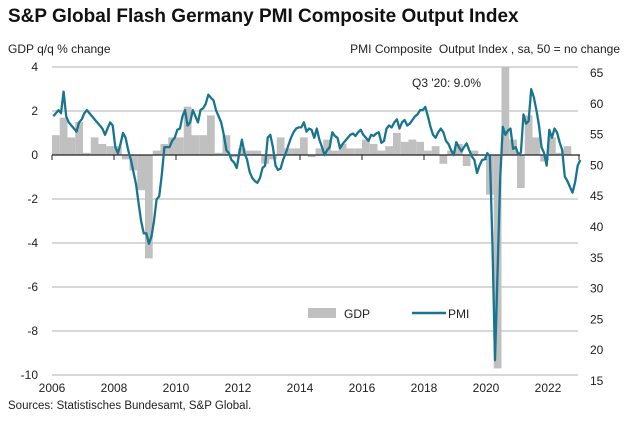  I want to click on legend: GDP PMI, so click(388, 314).